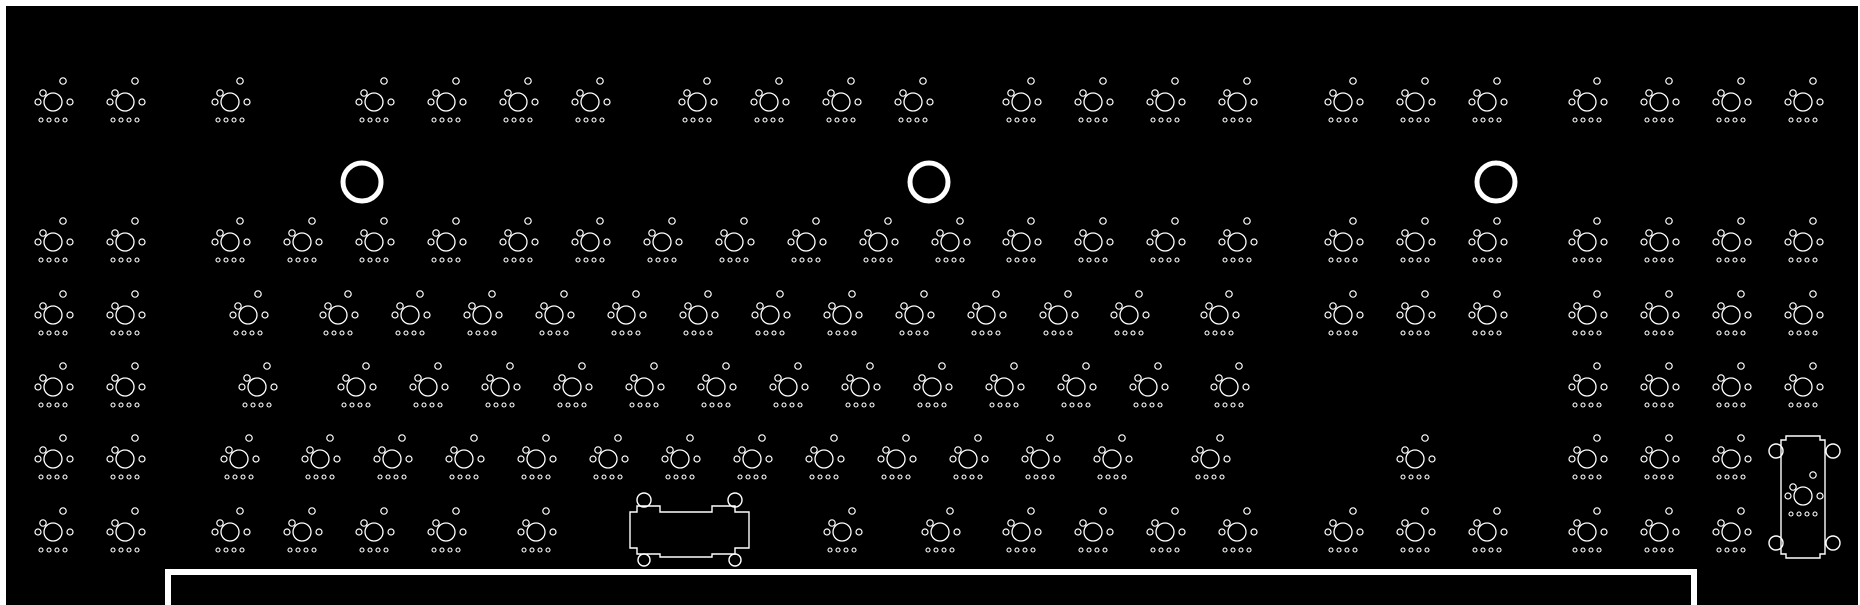 Image resolution: width=1860 pixels, height=605 pixels. Describe the element at coordinates (1803, 497) in the screenshot. I see `numpad-enter-stabilizer` at that location.